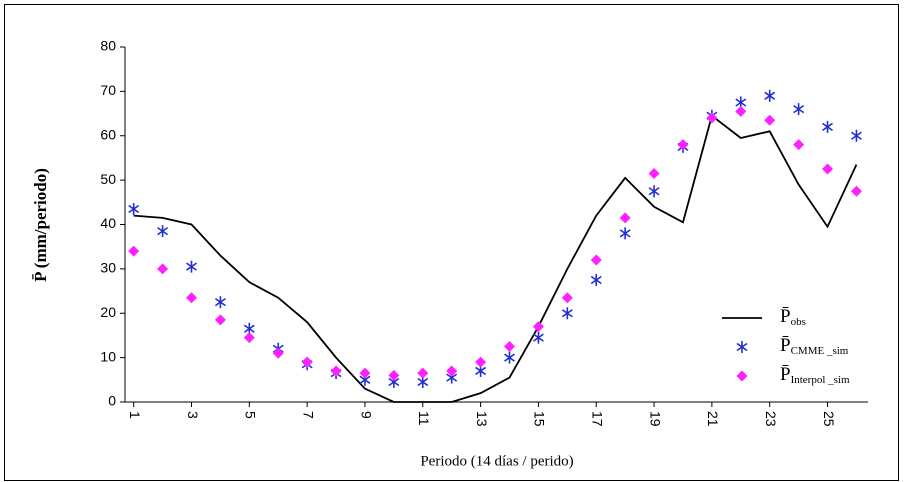 The width and height of the screenshot is (904, 482). Describe the element at coordinates (655, 419) in the screenshot. I see `x-tick-label: 19` at that location.